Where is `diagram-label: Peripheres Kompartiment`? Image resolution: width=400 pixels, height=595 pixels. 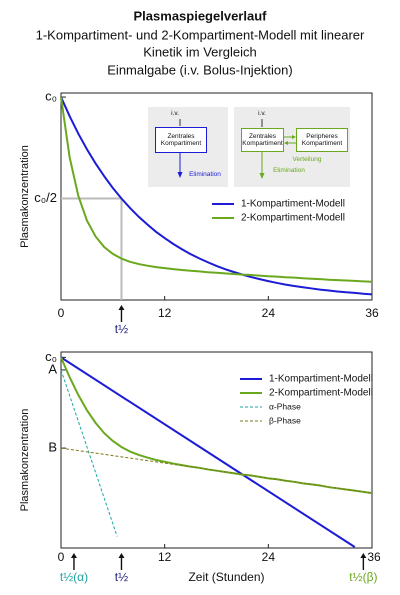 diagram-label: Peripheres Kompartiment is located at coordinates (322, 140).